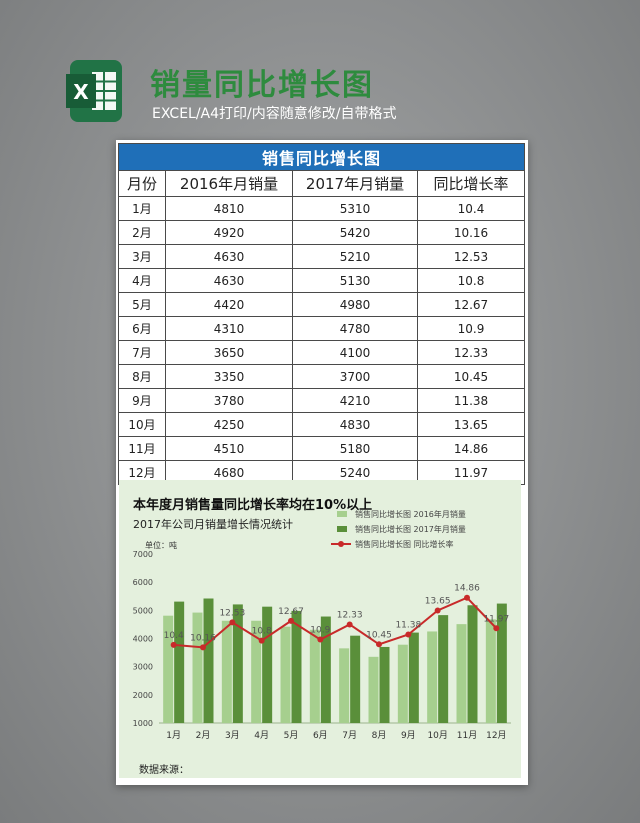  Describe the element at coordinates (274, 114) in the screenshot. I see `page-subtitle: EXCEL/A4打印/内容随意修改/自带格式` at that location.